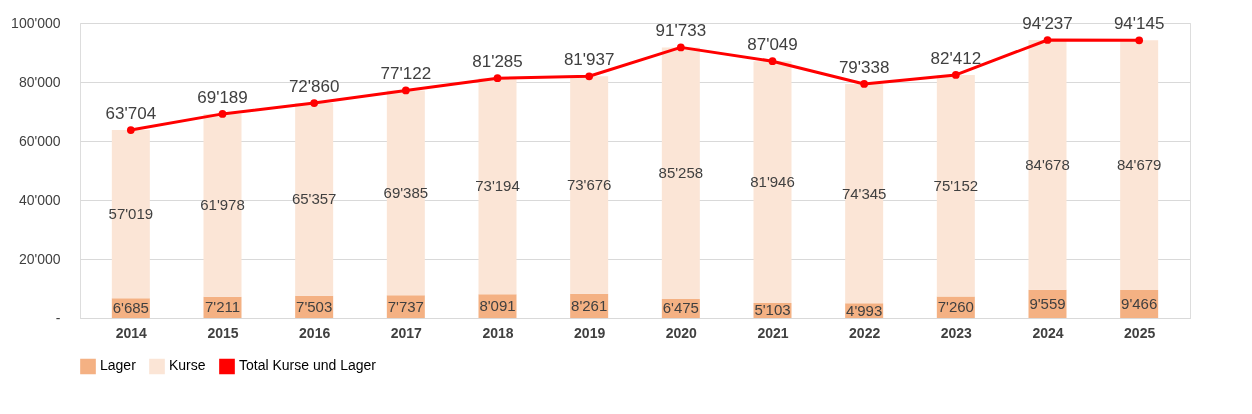  Describe the element at coordinates (590, 332) in the screenshot. I see `x-tick-label: 2019` at that location.